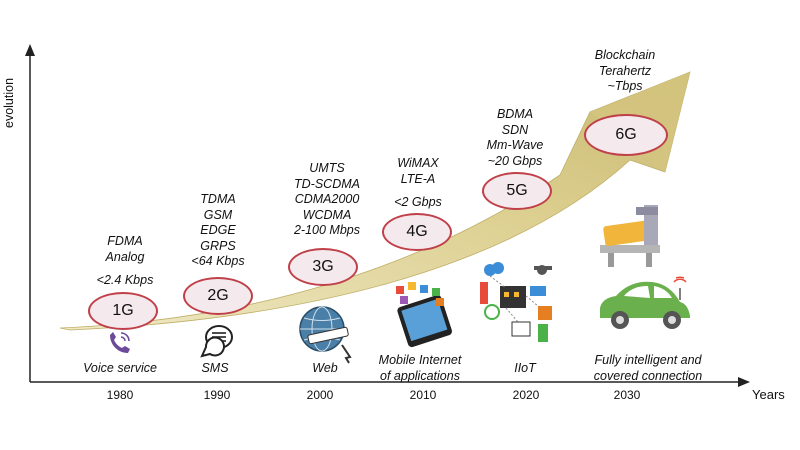 The width and height of the screenshot is (800, 450). I want to click on tech-item: CDMA2000, so click(327, 199).